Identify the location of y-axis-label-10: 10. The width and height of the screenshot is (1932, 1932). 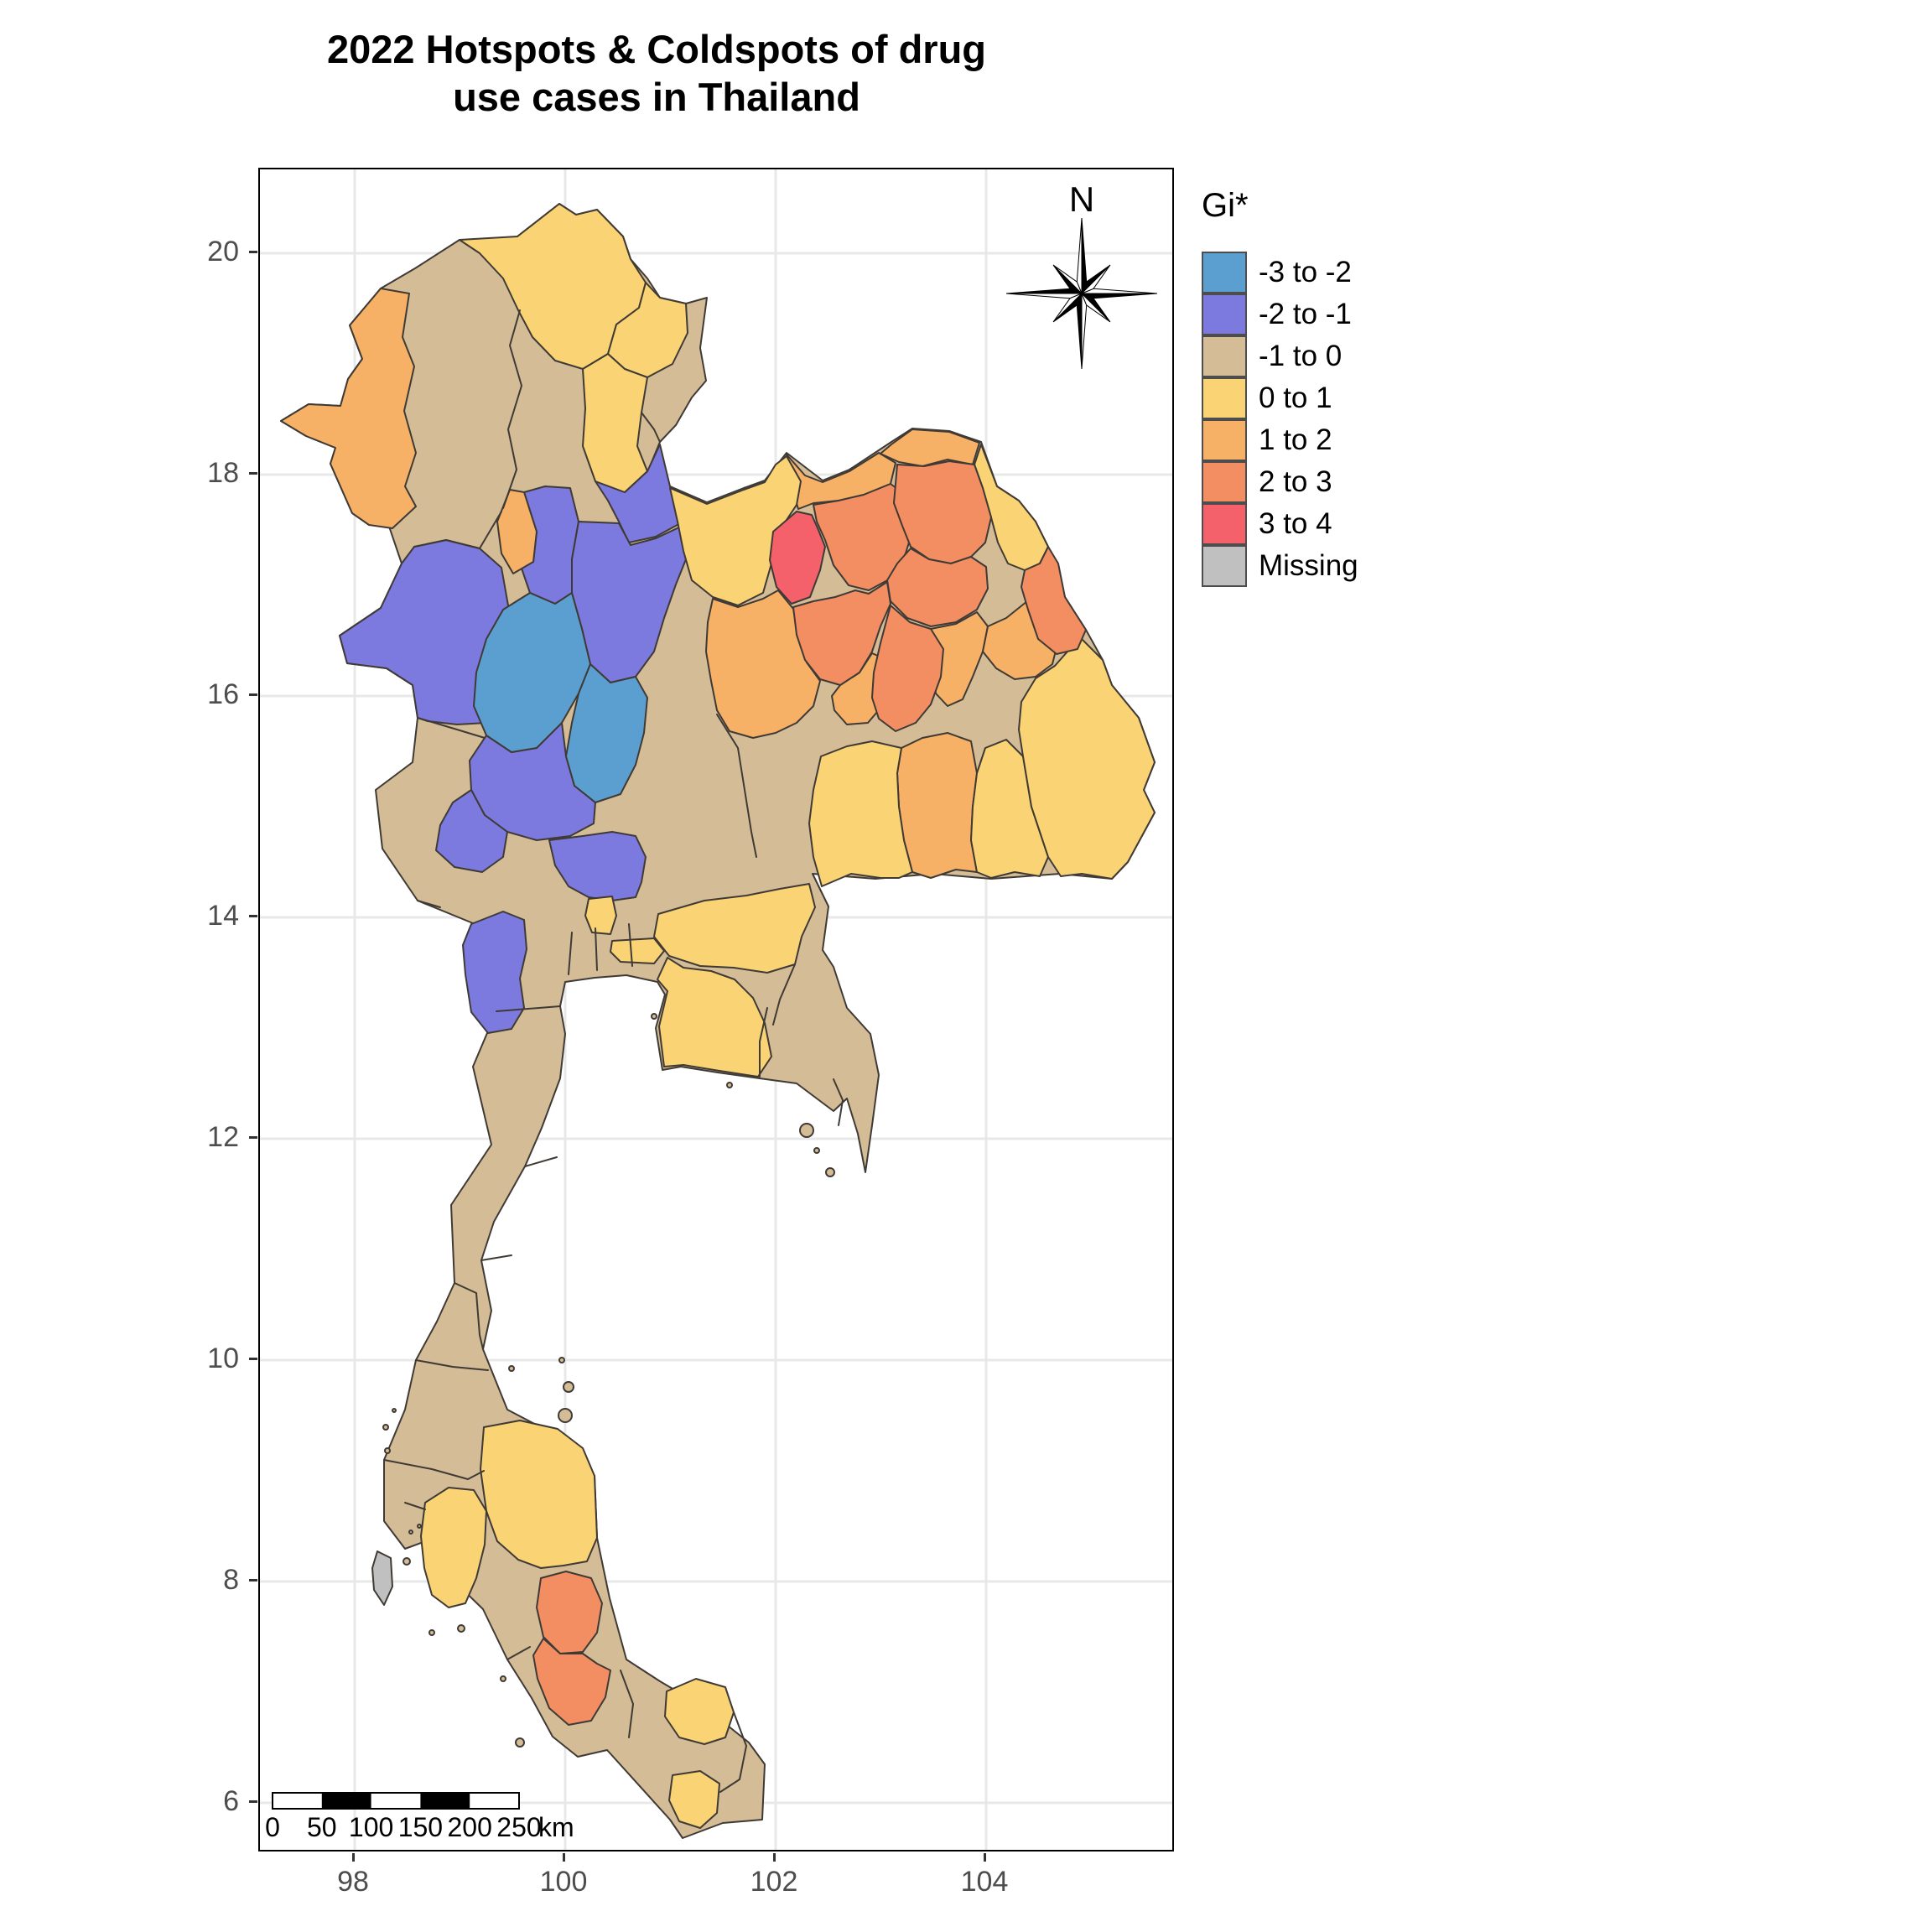
(223, 1358).